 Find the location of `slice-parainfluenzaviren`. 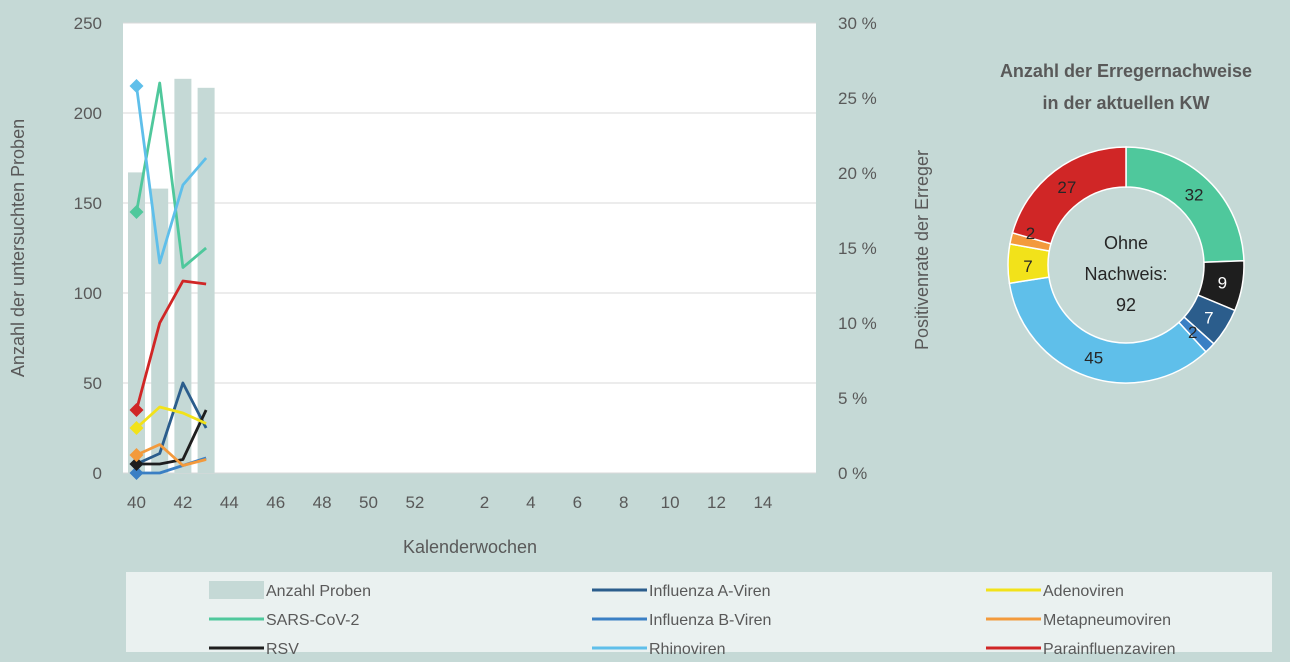

slice-parainfluenzaviren is located at coordinates (1069, 195).